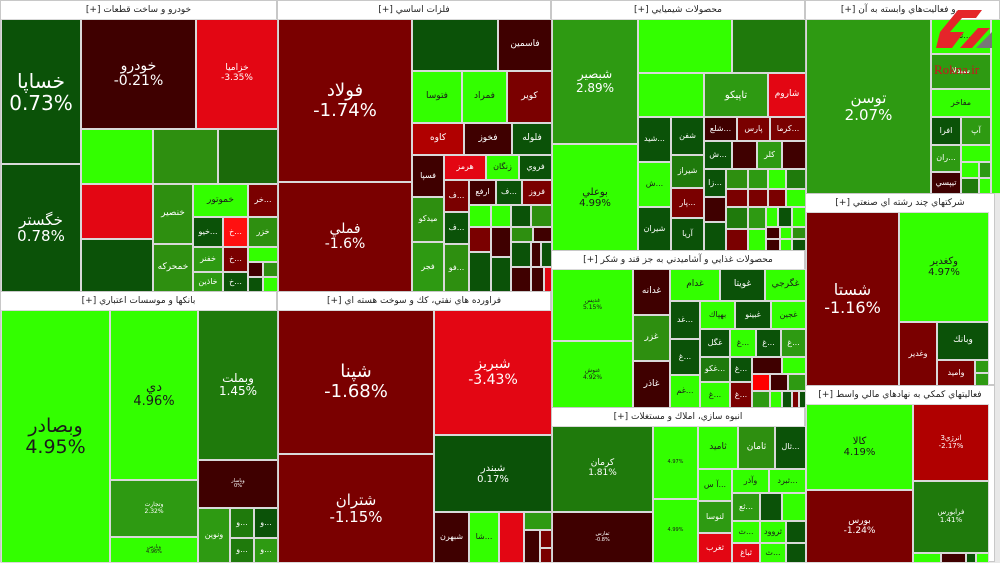 The height and width of the screenshot is (563, 1000). What do you see at coordinates (685, 320) in the screenshot?
I see `stock-tile: ...غد` at bounding box center [685, 320].